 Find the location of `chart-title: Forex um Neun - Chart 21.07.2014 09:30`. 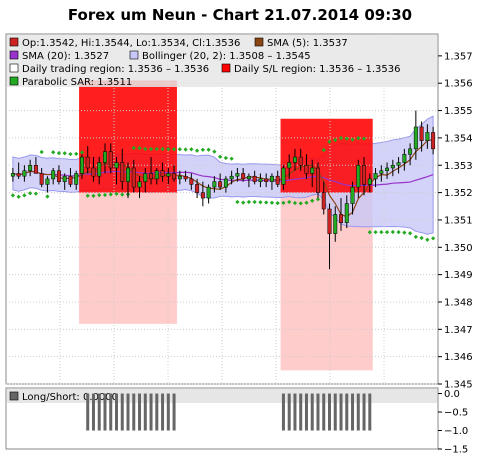

chart-title: Forex um Neun - Chart 21.07.2014 09:30 is located at coordinates (240, 15).